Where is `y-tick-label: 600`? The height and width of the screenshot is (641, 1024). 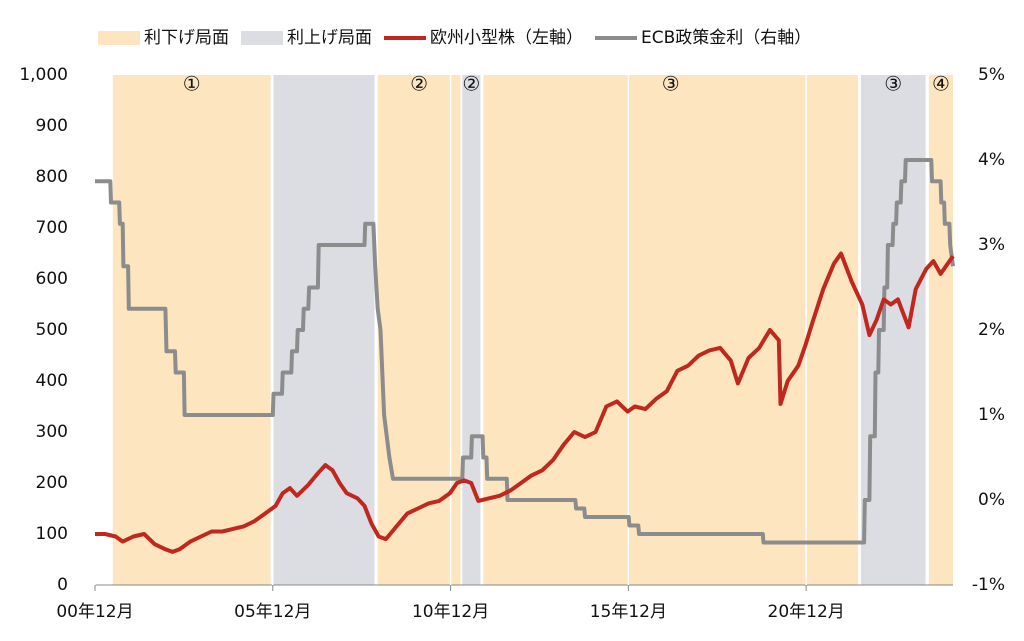 y-tick-label: 600 is located at coordinates (52, 279).